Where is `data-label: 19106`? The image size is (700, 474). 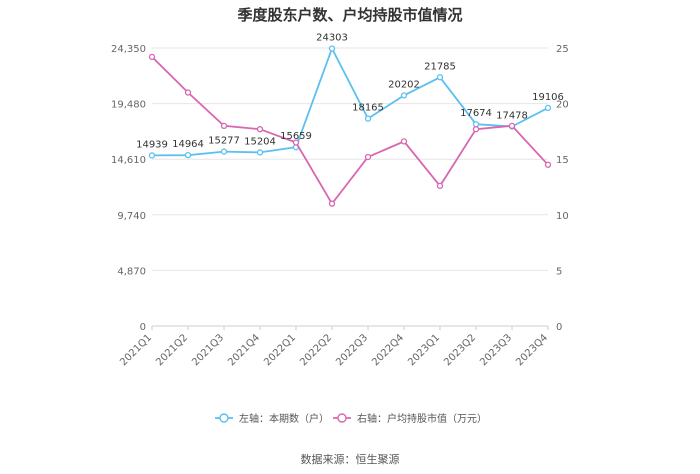
data-label: 19106 is located at coordinates (548, 97).